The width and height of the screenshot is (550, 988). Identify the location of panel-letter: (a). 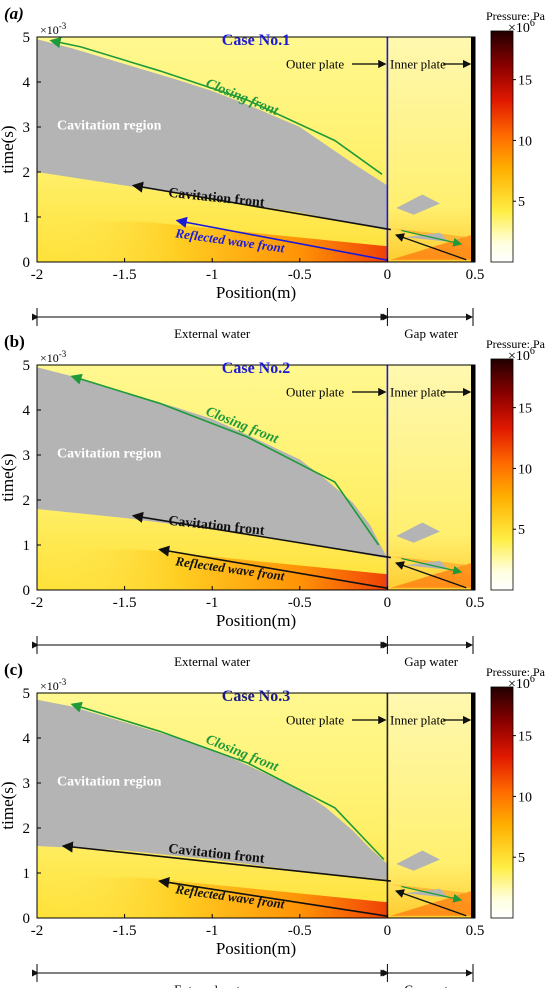
(14, 13).